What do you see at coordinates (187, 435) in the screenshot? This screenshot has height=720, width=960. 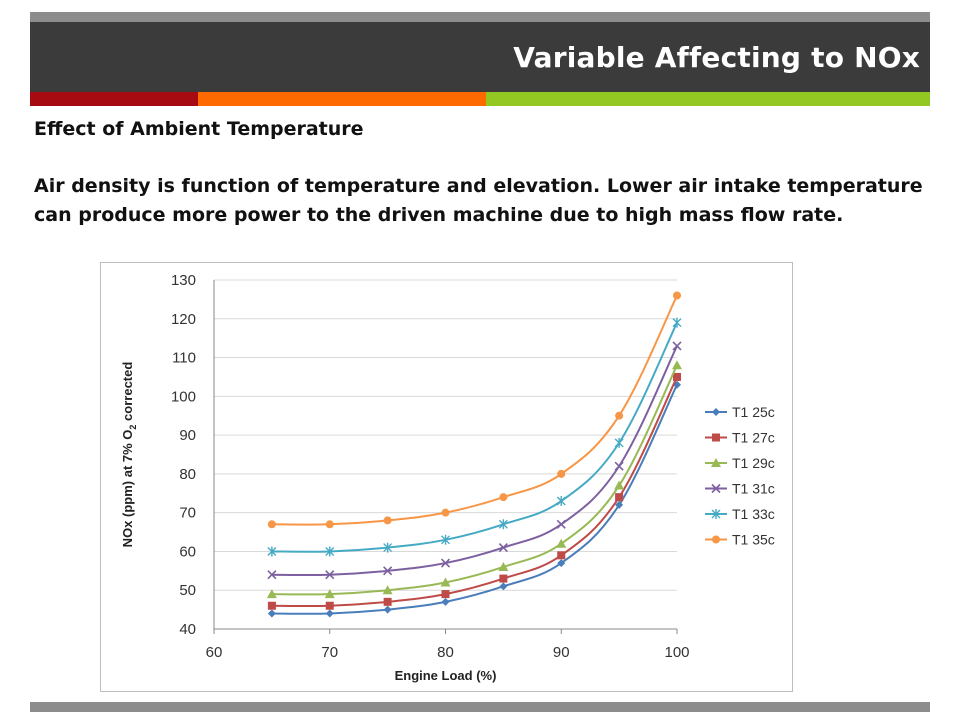 I see `y-tick-label: 90` at bounding box center [187, 435].